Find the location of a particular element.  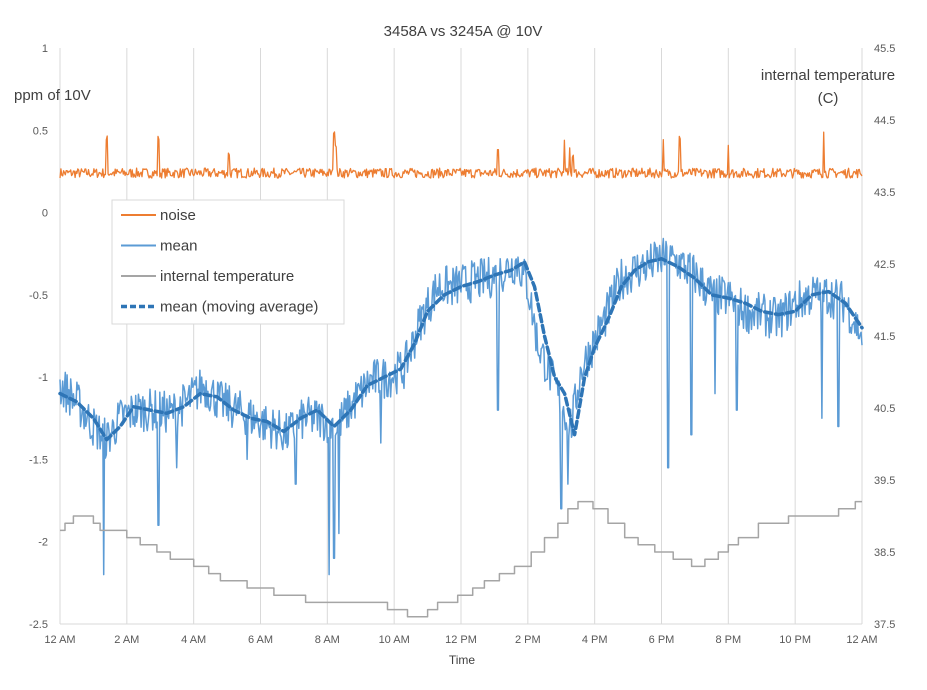

y-tick-label: -1 is located at coordinates (43, 378).